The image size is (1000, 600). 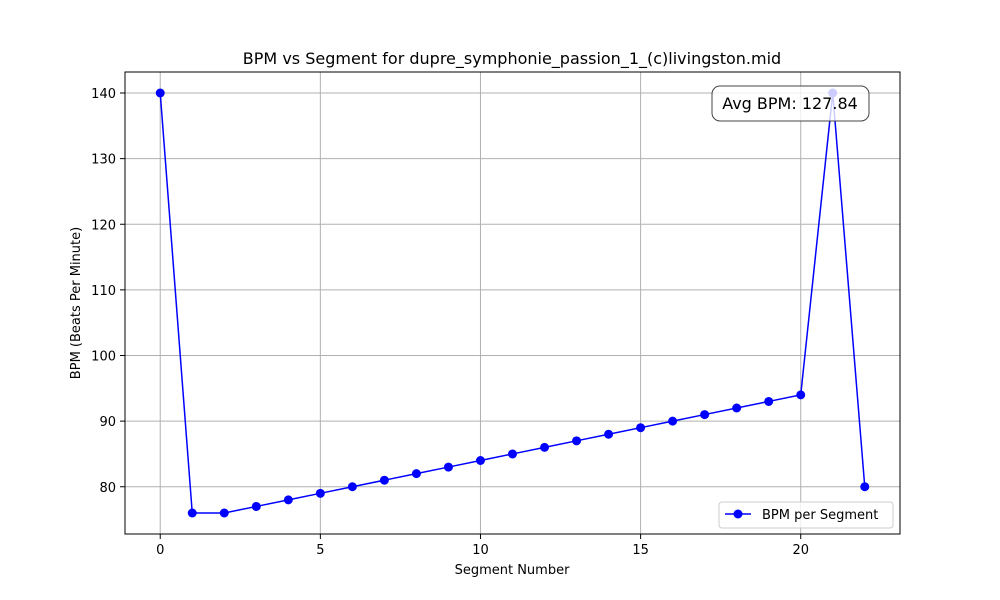 What do you see at coordinates (738, 514) in the screenshot?
I see `legend-marker-swatch` at bounding box center [738, 514].